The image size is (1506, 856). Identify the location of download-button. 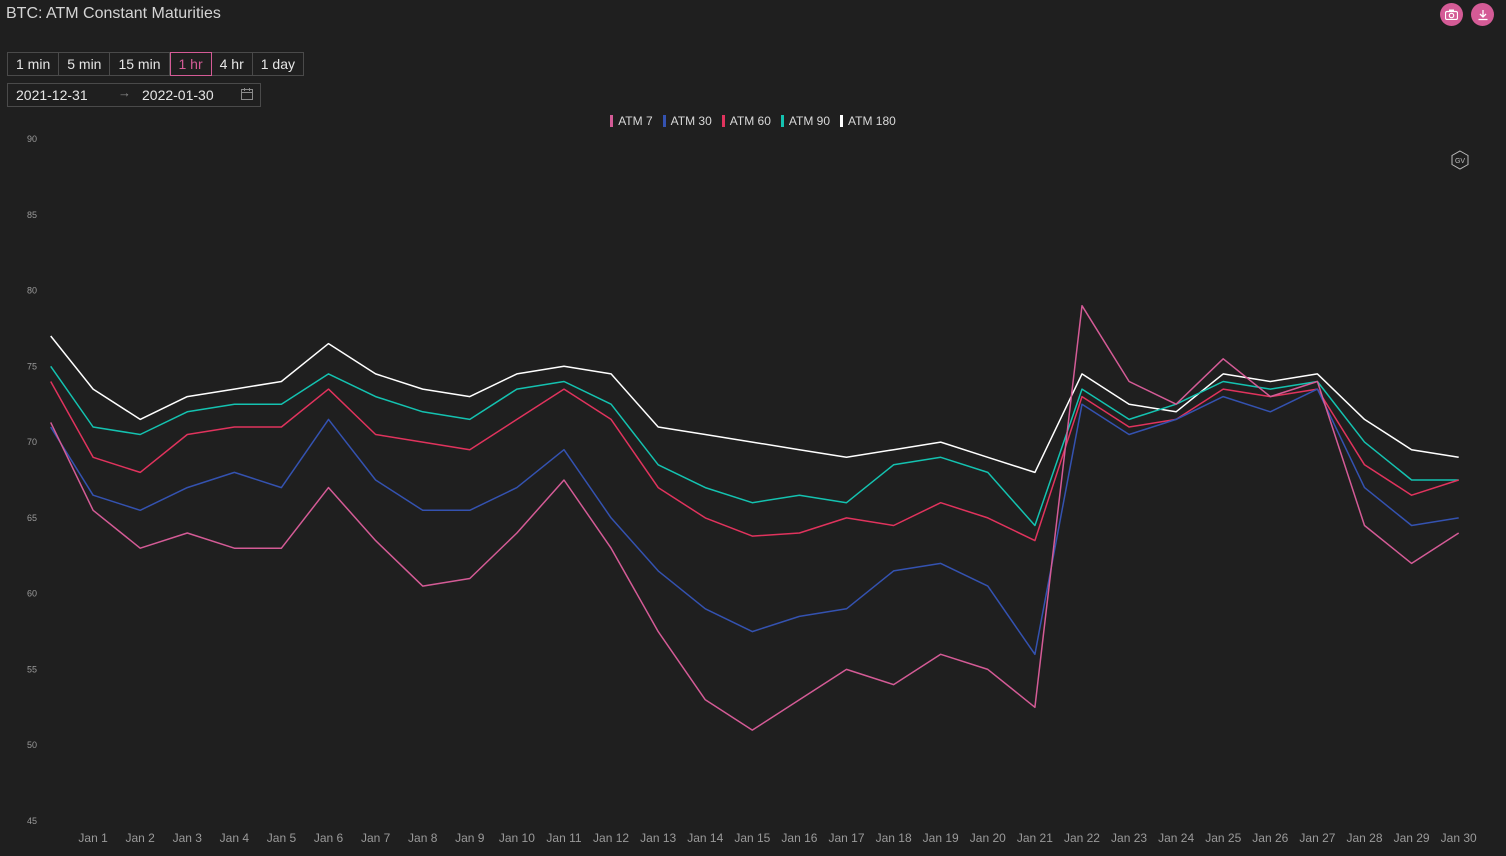
(1482, 14).